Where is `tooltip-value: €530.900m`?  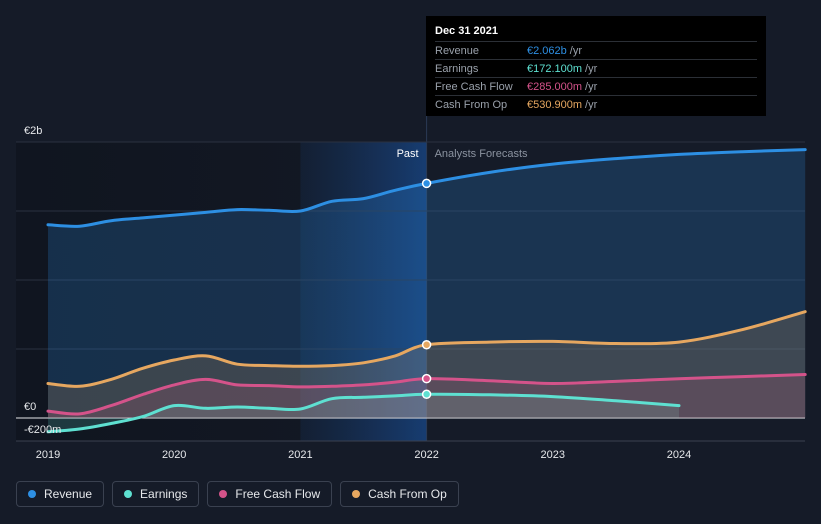
tooltip-value: €530.900m is located at coordinates (555, 104).